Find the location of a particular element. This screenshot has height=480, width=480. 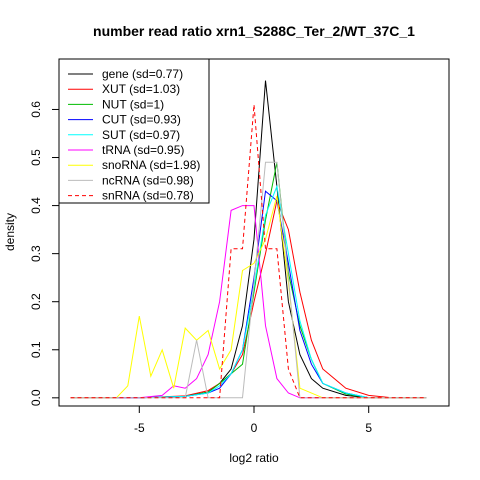

legend-box is located at coordinates (134, 131).